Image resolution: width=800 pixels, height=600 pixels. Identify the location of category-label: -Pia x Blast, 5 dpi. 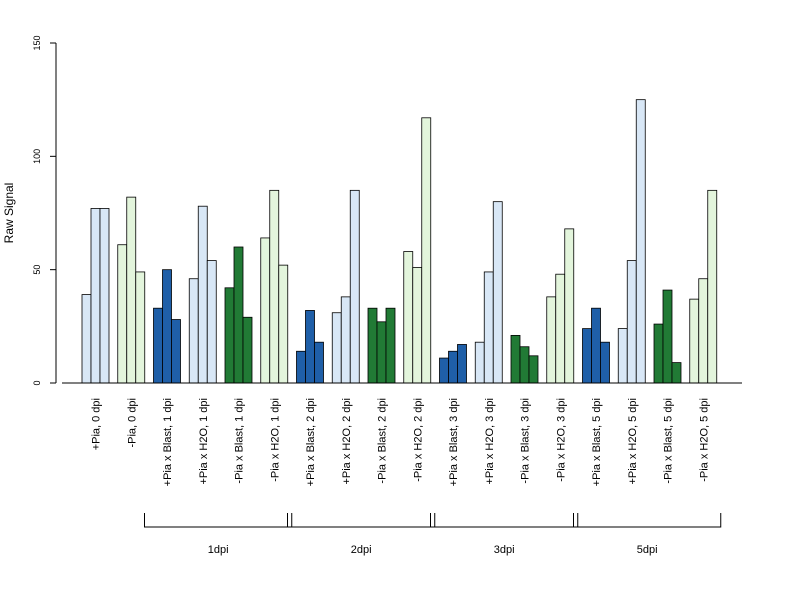
(669, 441).